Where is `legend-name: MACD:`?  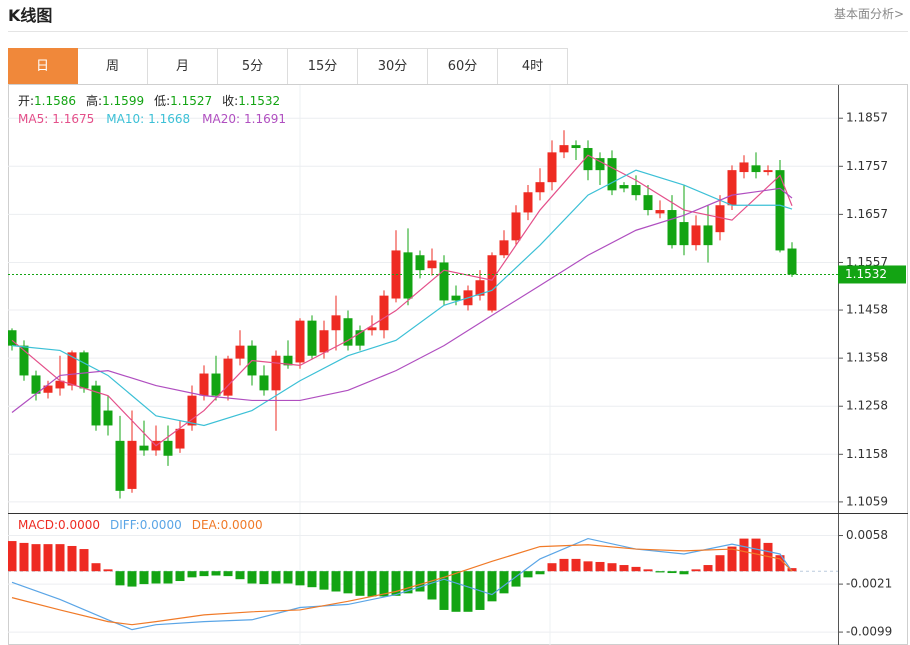
legend-name: MACD: is located at coordinates (38, 525).